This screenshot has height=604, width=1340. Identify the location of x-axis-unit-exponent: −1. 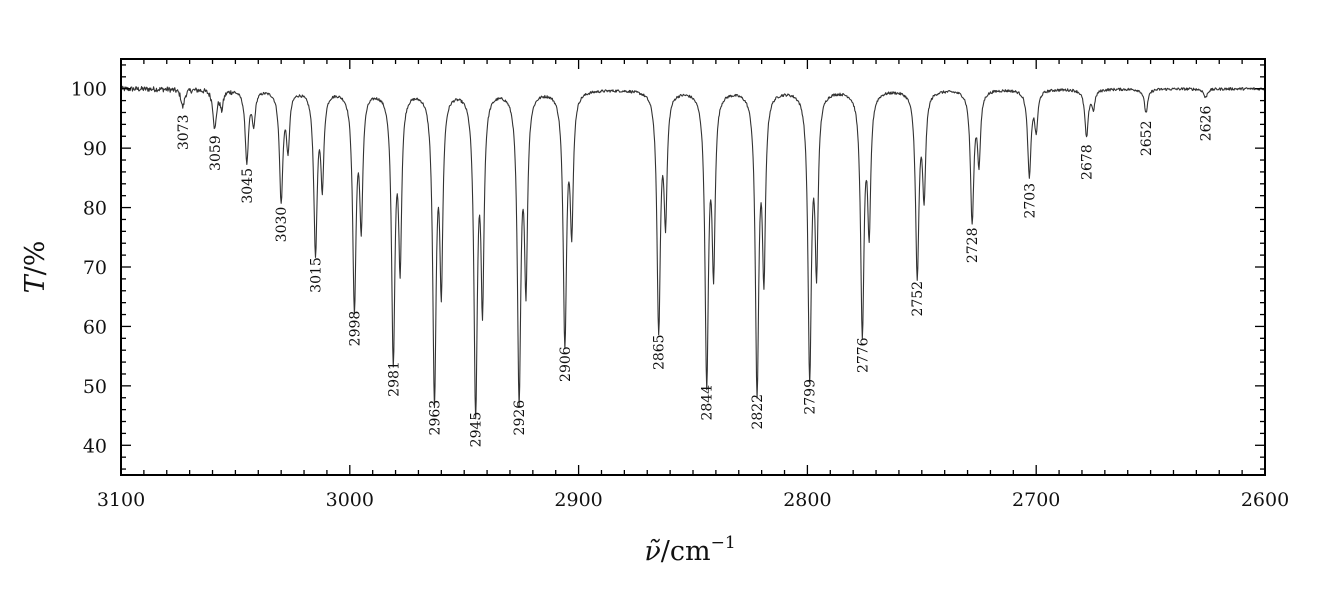
(723, 543).